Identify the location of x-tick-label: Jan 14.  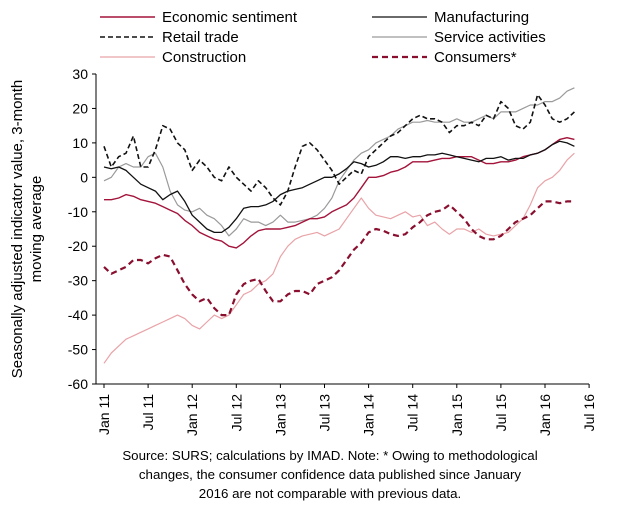
(369, 415).